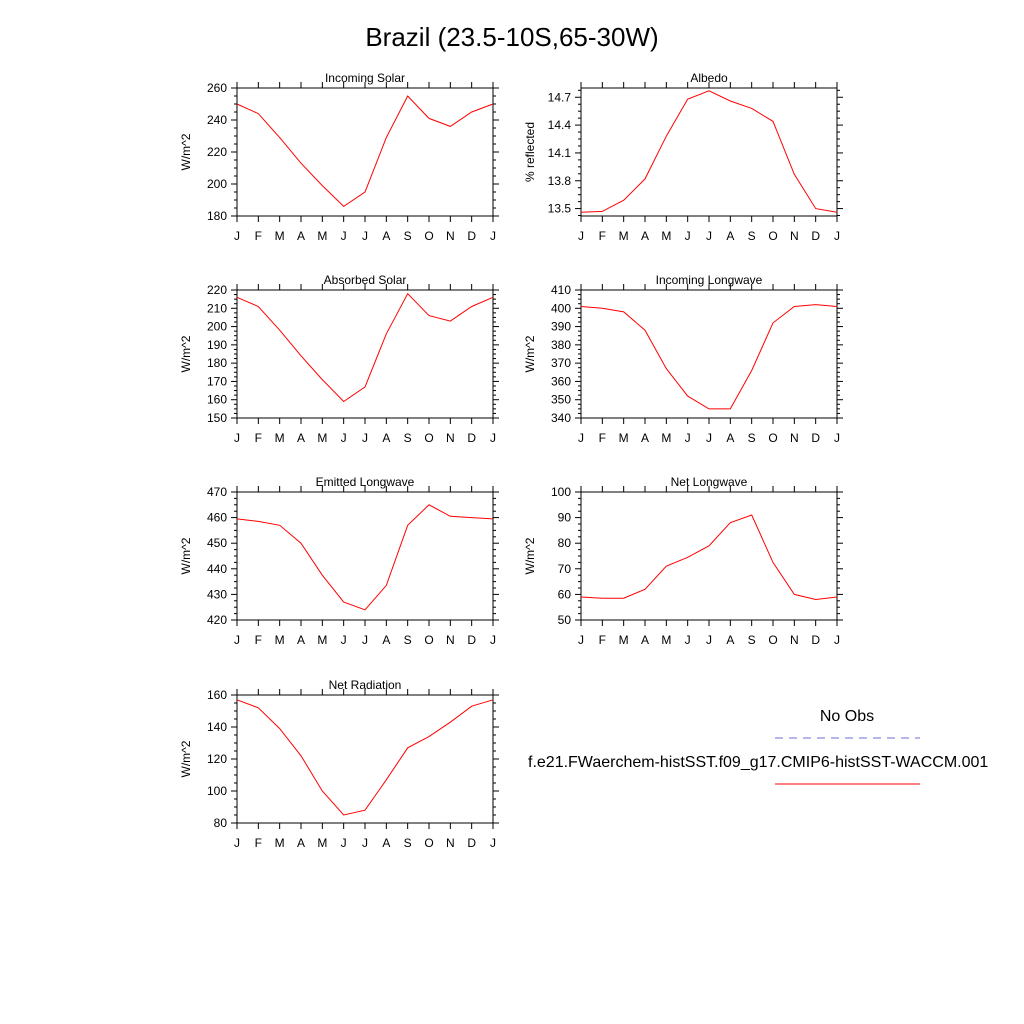 The image size is (1024, 1024). What do you see at coordinates (565, 569) in the screenshot?
I see `y-tick-label: 70` at bounding box center [565, 569].